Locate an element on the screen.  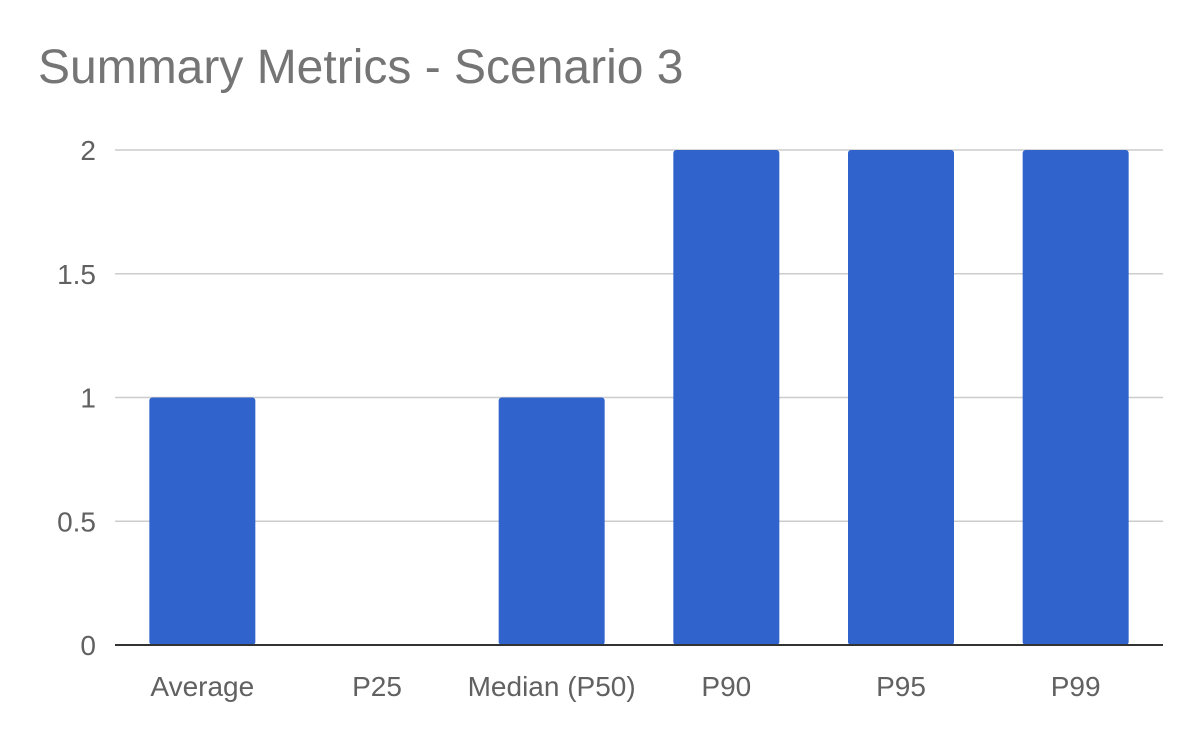
x-tick-label: P99 is located at coordinates (1076, 686).